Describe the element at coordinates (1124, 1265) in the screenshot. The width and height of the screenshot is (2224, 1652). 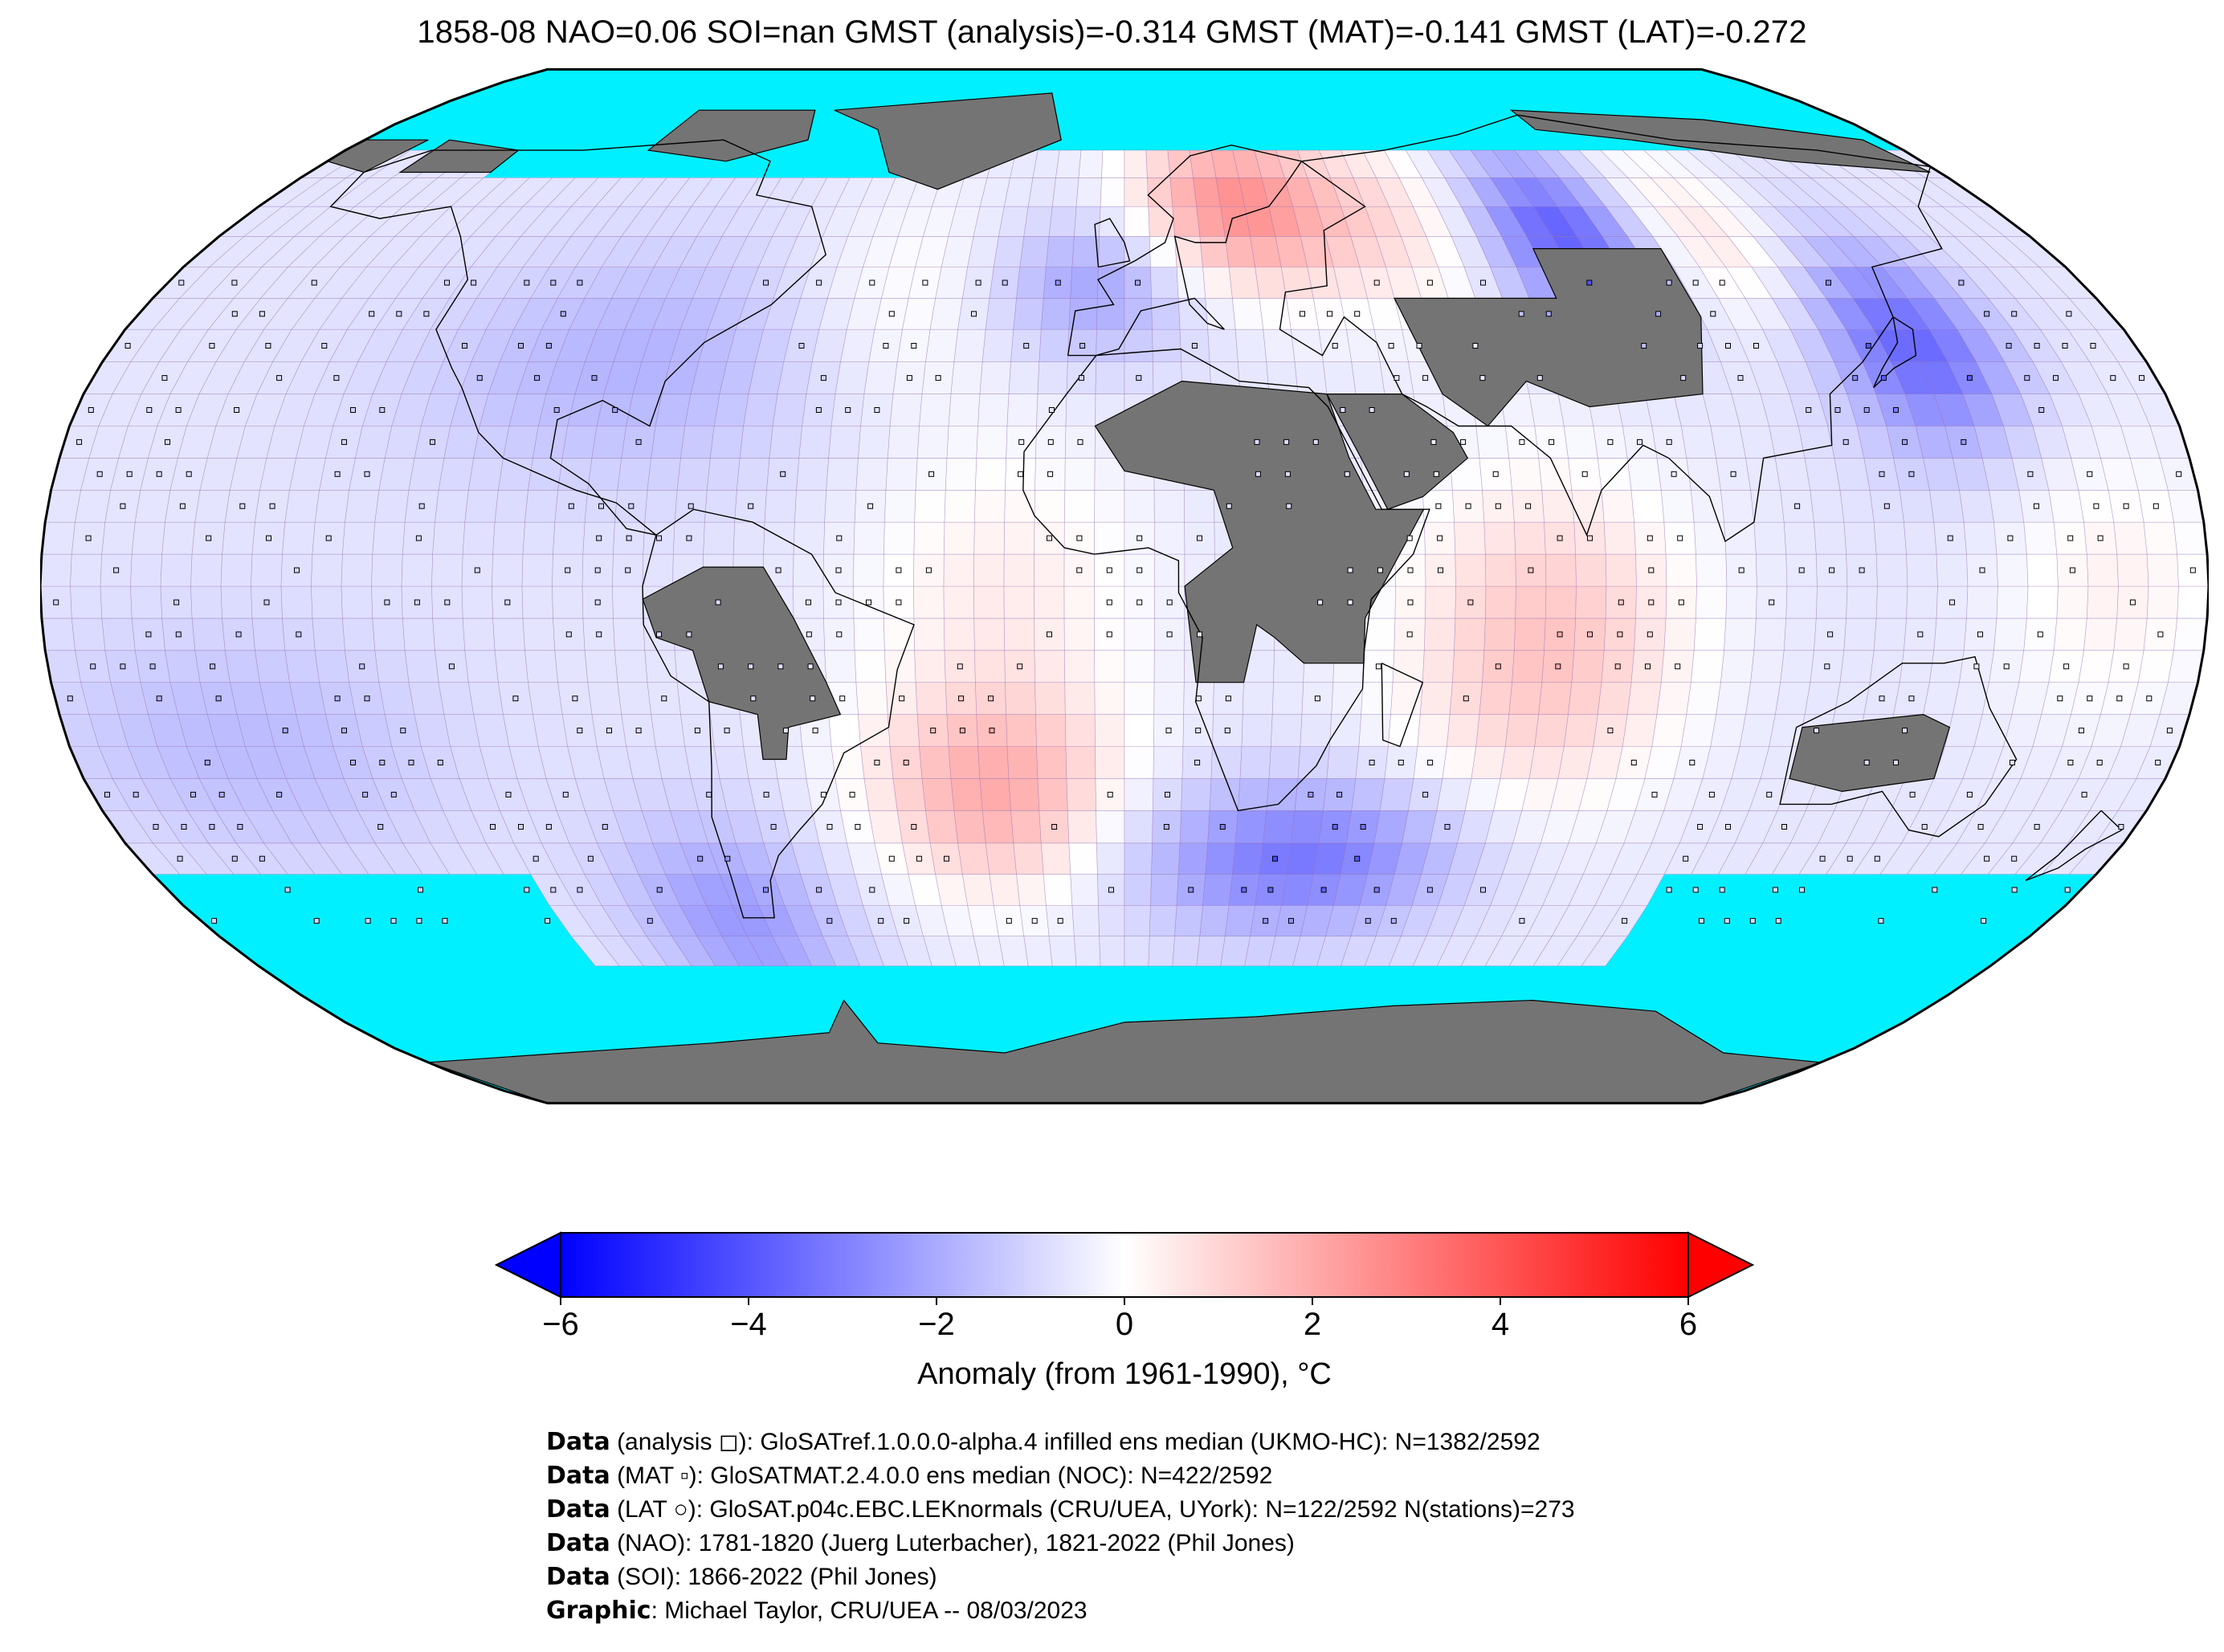
I see `colorbar-bar` at that location.